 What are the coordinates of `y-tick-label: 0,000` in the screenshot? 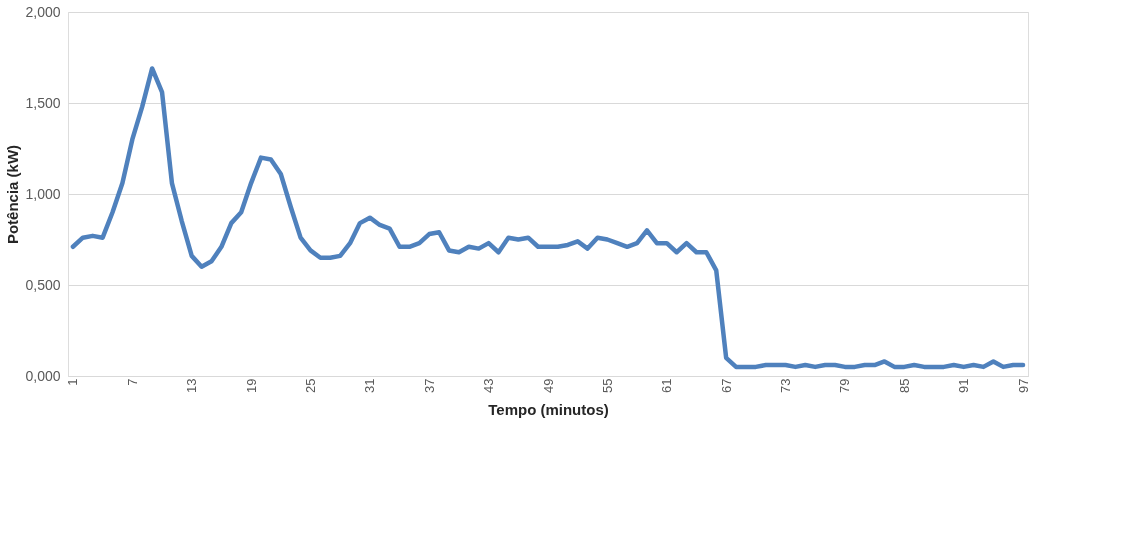 It's located at (43, 375).